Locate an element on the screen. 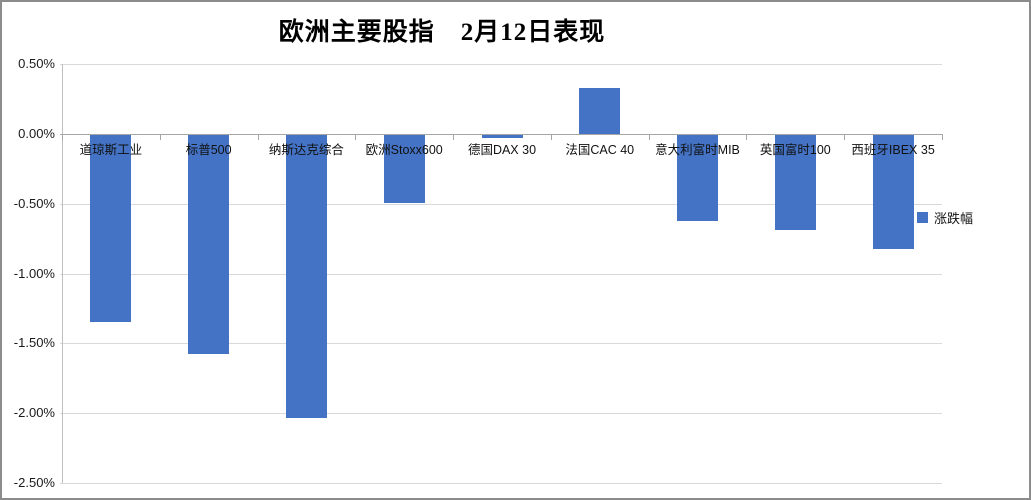 The width and height of the screenshot is (1031, 500). category-label: 德国DAX 30 is located at coordinates (502, 149).